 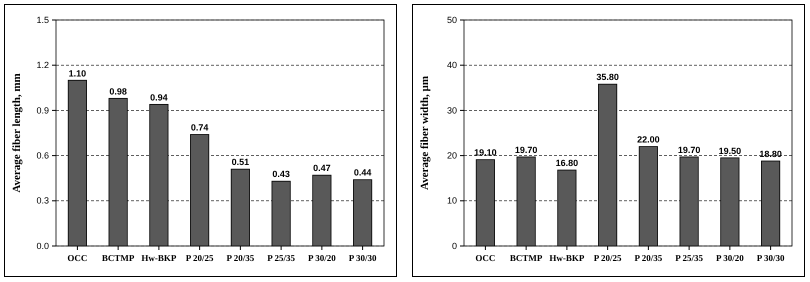 What do you see at coordinates (567, 163) in the screenshot?
I see `data-label: 16.80` at bounding box center [567, 163].